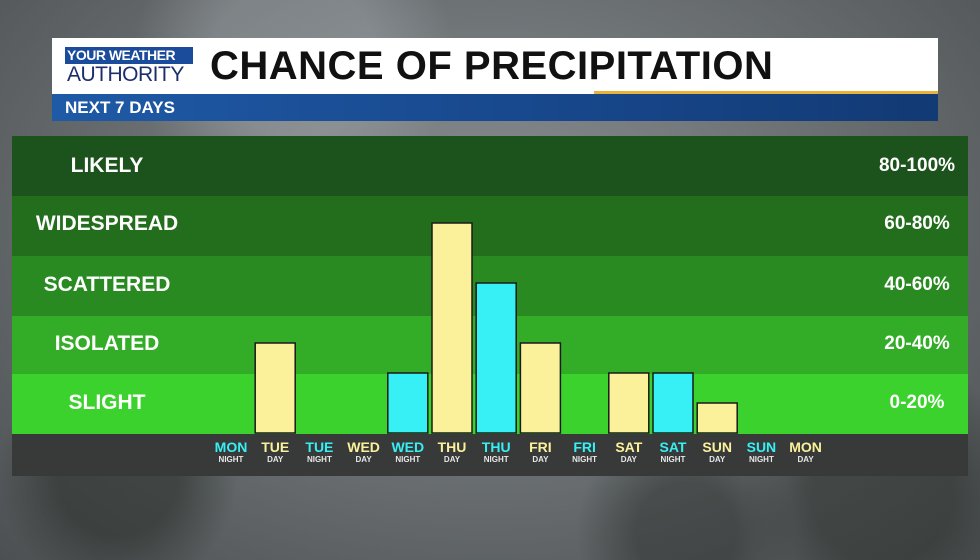 The width and height of the screenshot is (980, 560). What do you see at coordinates (490, 226) in the screenshot?
I see `band-widespread: WIDESPREAD 60-80%` at bounding box center [490, 226].